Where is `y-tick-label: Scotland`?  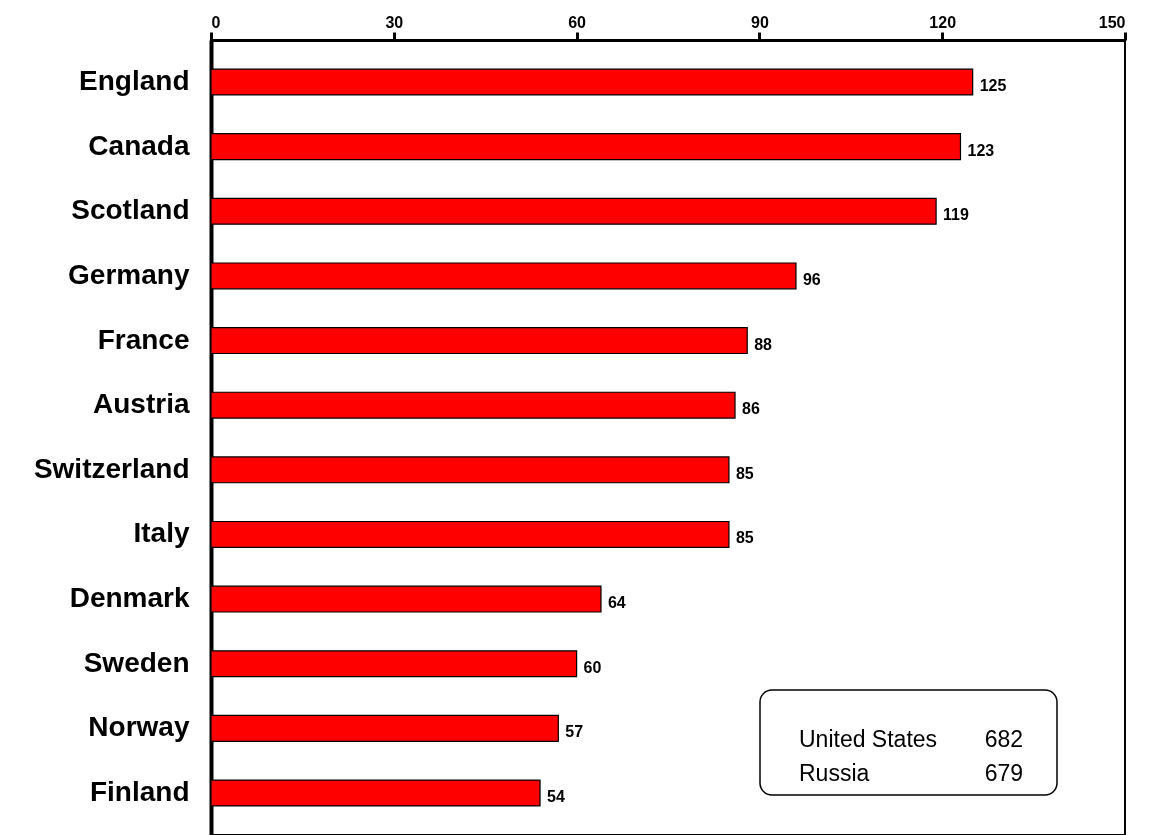 y-tick-label: Scotland is located at coordinates (130, 210).